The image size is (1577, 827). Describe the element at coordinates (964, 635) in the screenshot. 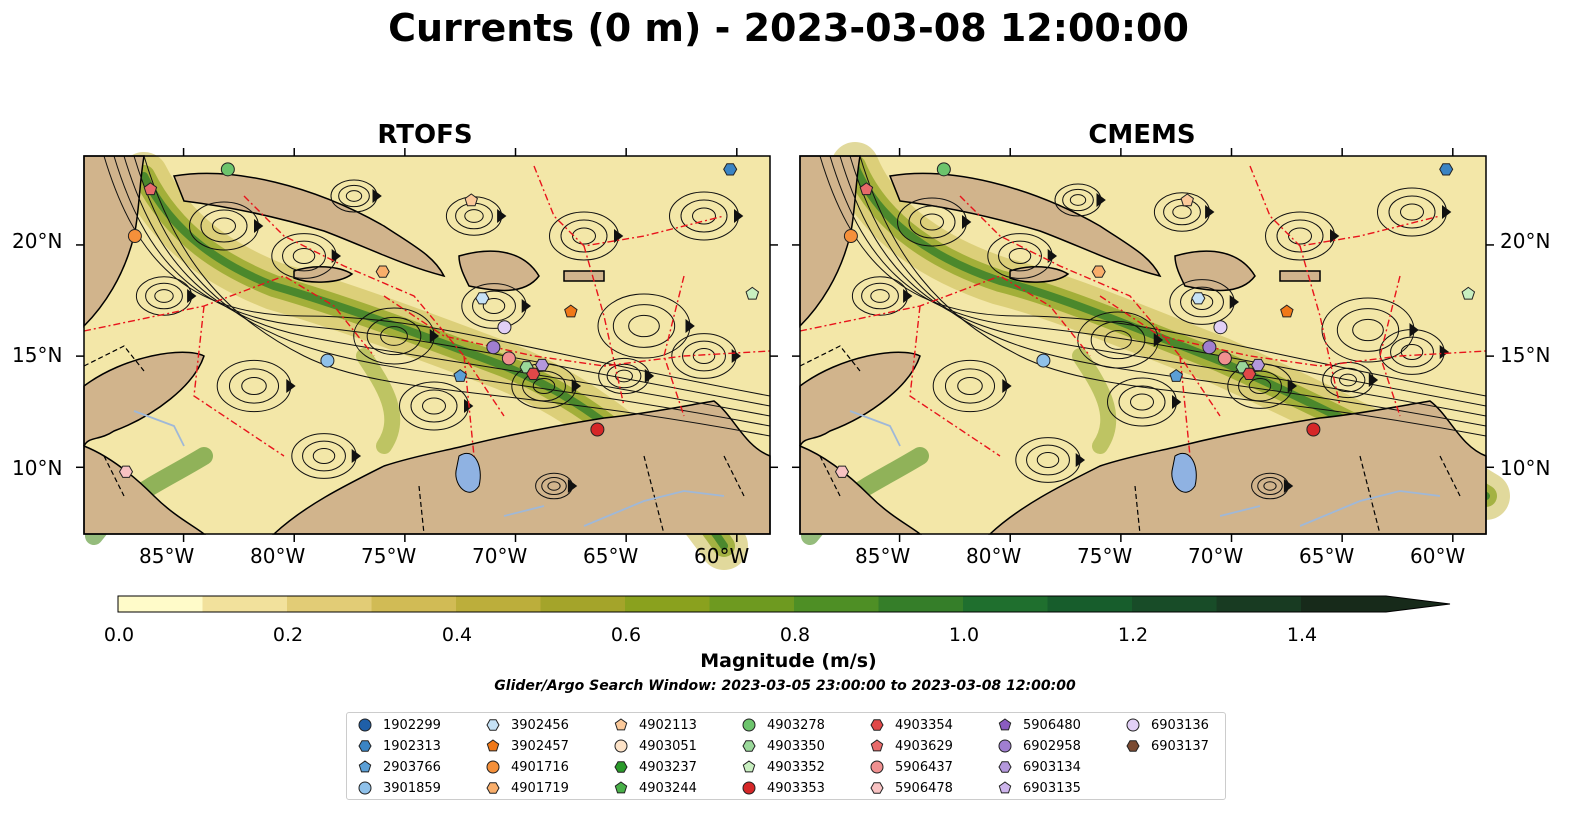

I see `colorbar-tick: 1.0` at that location.